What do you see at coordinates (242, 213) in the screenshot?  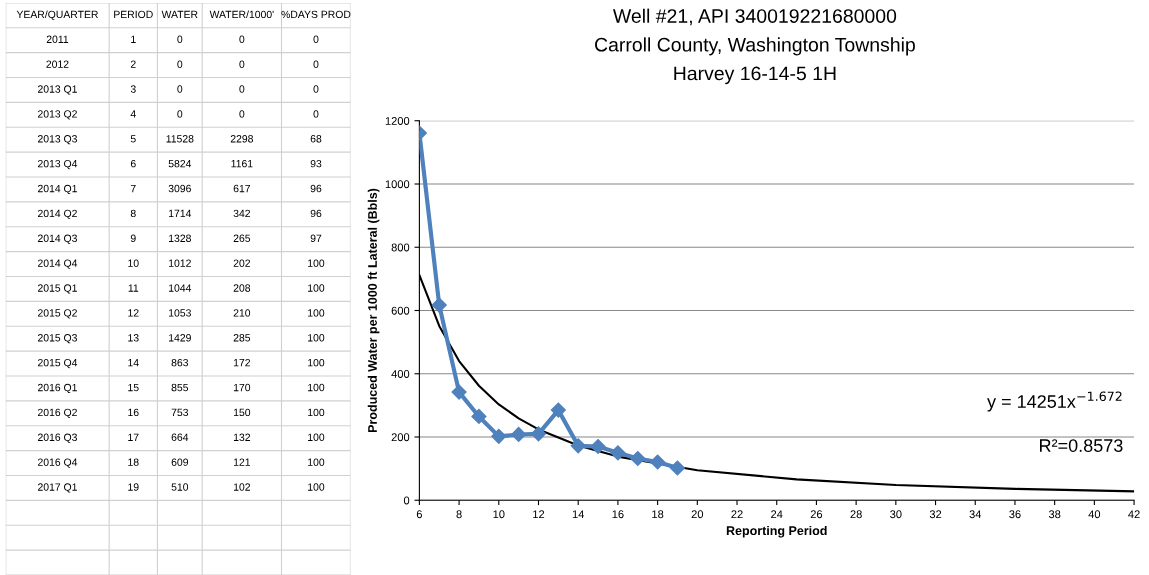 I see `data-label: 342` at bounding box center [242, 213].